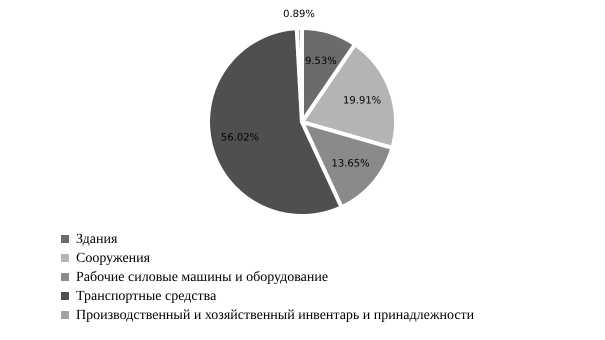 This screenshot has width=605, height=340. What do you see at coordinates (147, 296) in the screenshot?
I see `legend-label: Транспортные средства` at bounding box center [147, 296].